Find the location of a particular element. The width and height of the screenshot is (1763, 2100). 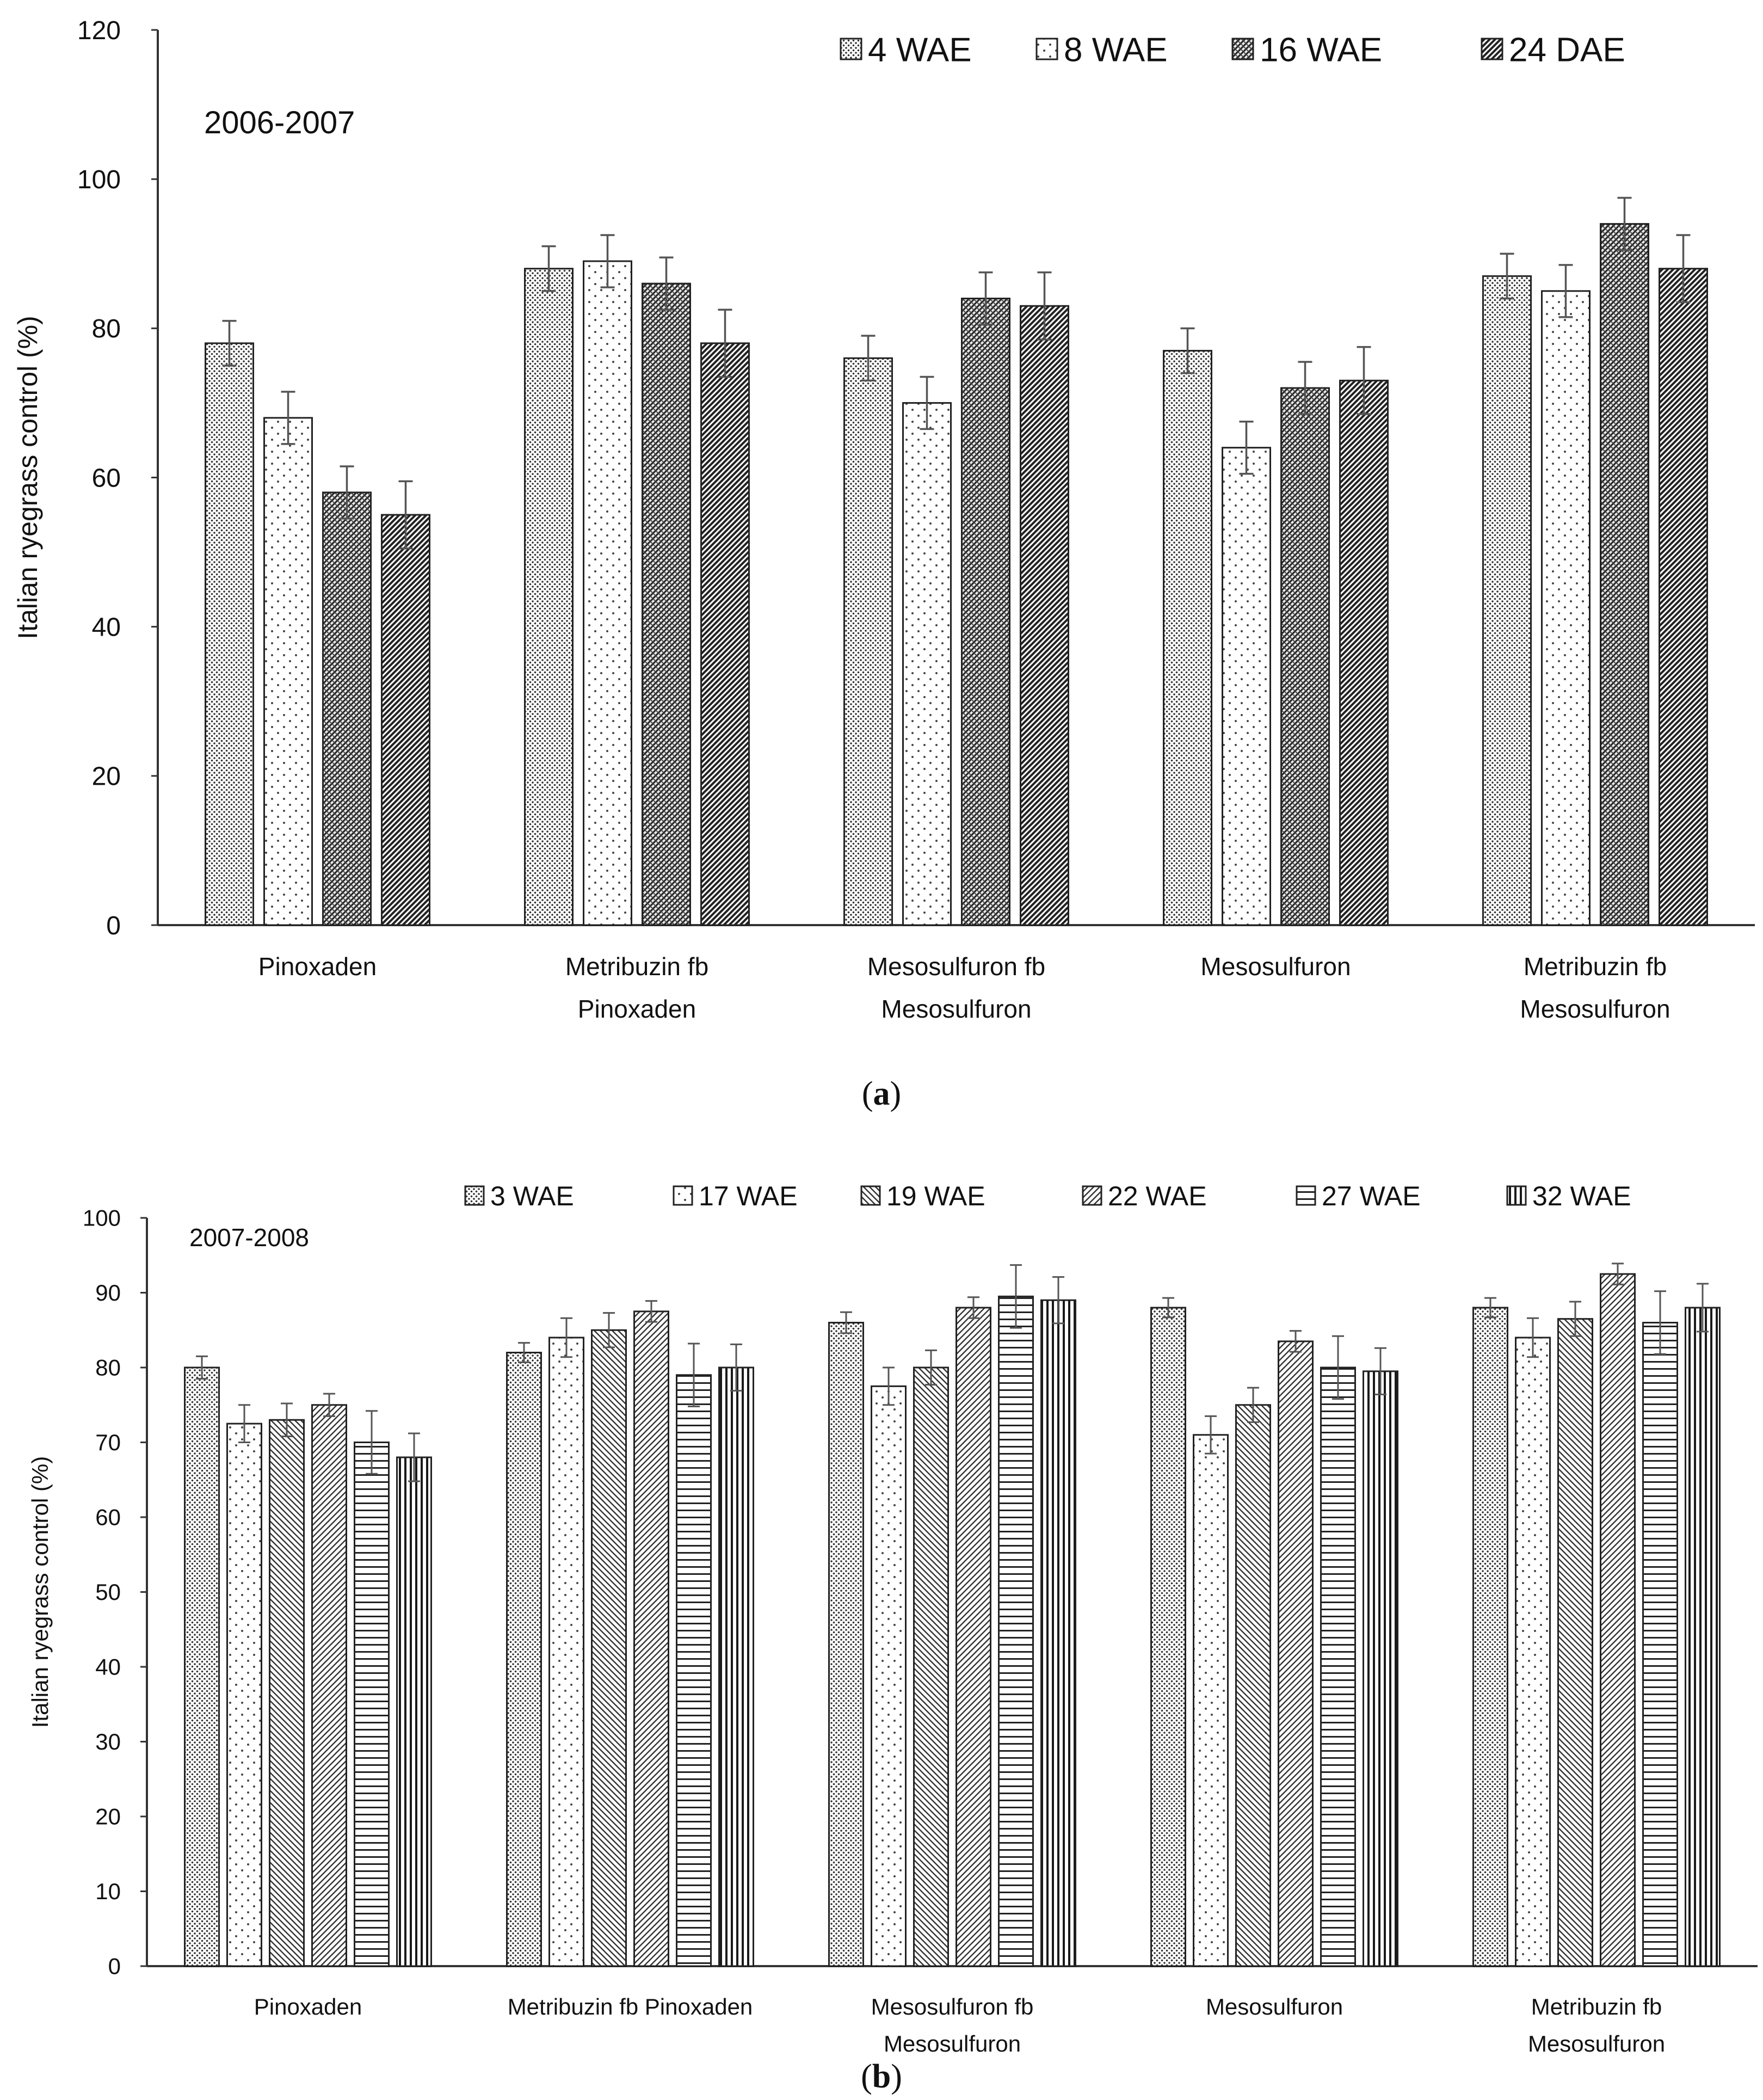

legend-item-8-wae: 8 WAE is located at coordinates (1101, 50).